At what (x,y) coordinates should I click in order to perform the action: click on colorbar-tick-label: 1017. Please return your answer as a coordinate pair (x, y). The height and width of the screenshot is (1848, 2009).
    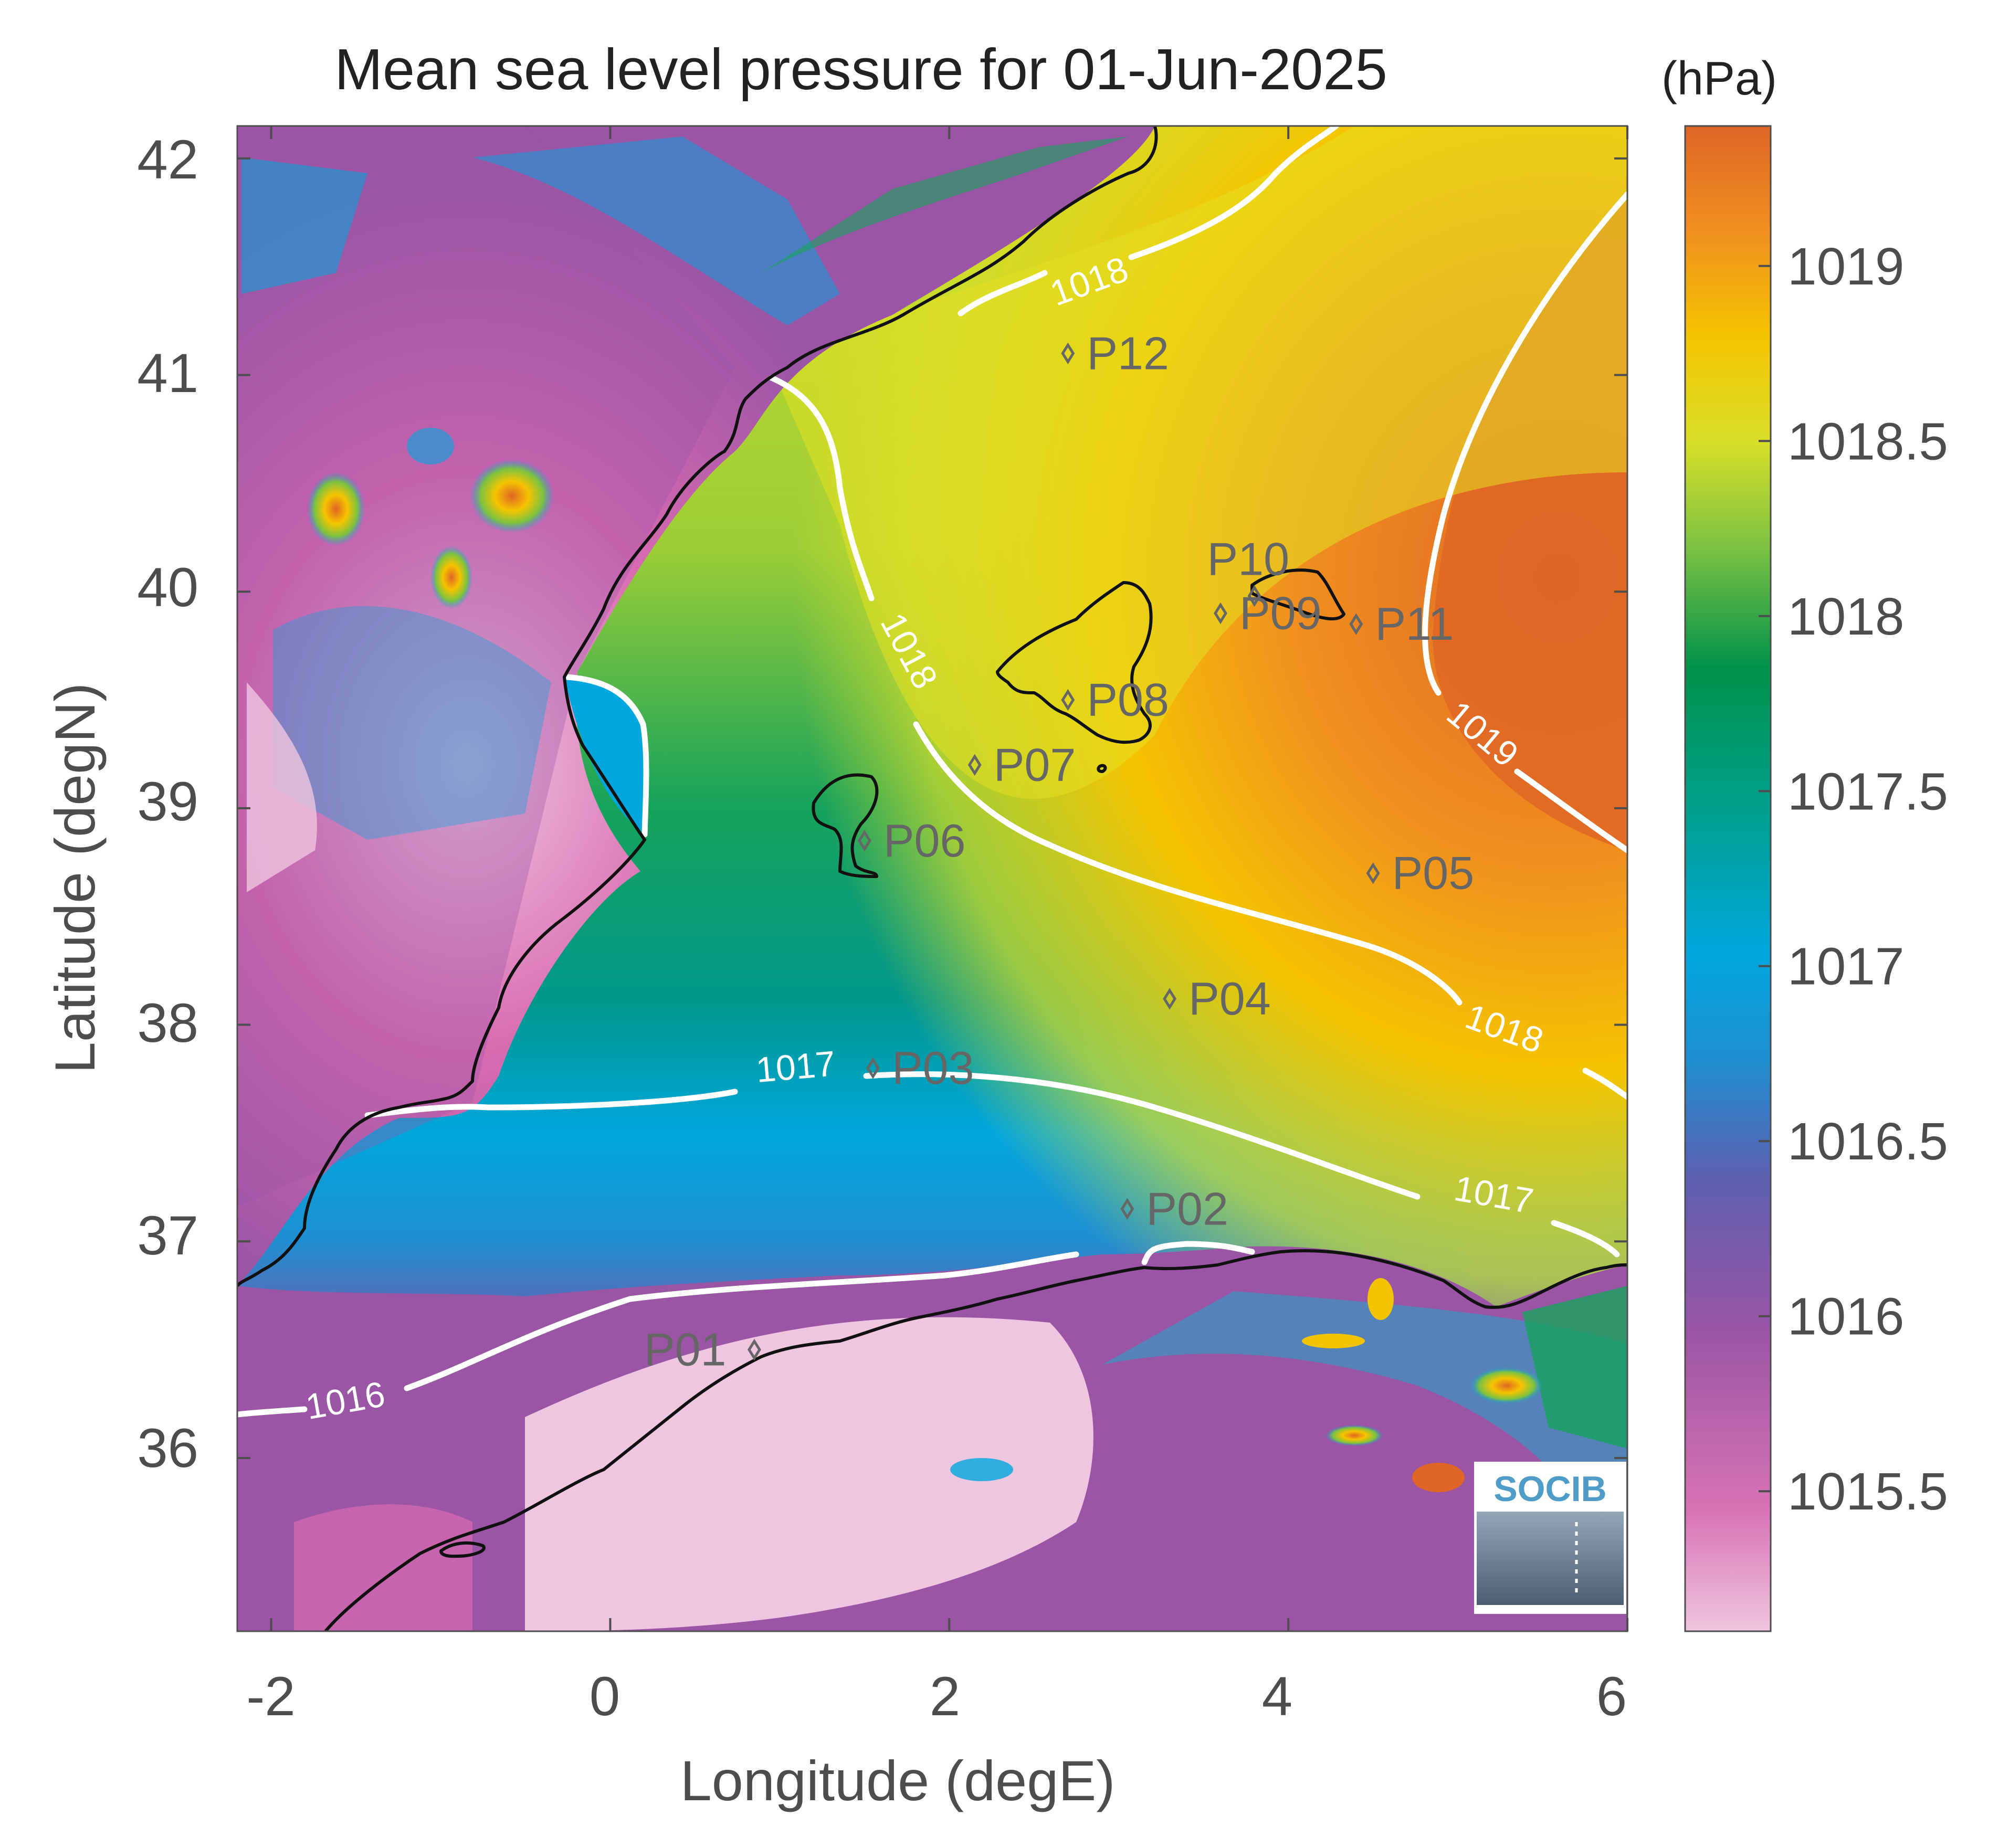
    Looking at the image, I should click on (1845, 966).